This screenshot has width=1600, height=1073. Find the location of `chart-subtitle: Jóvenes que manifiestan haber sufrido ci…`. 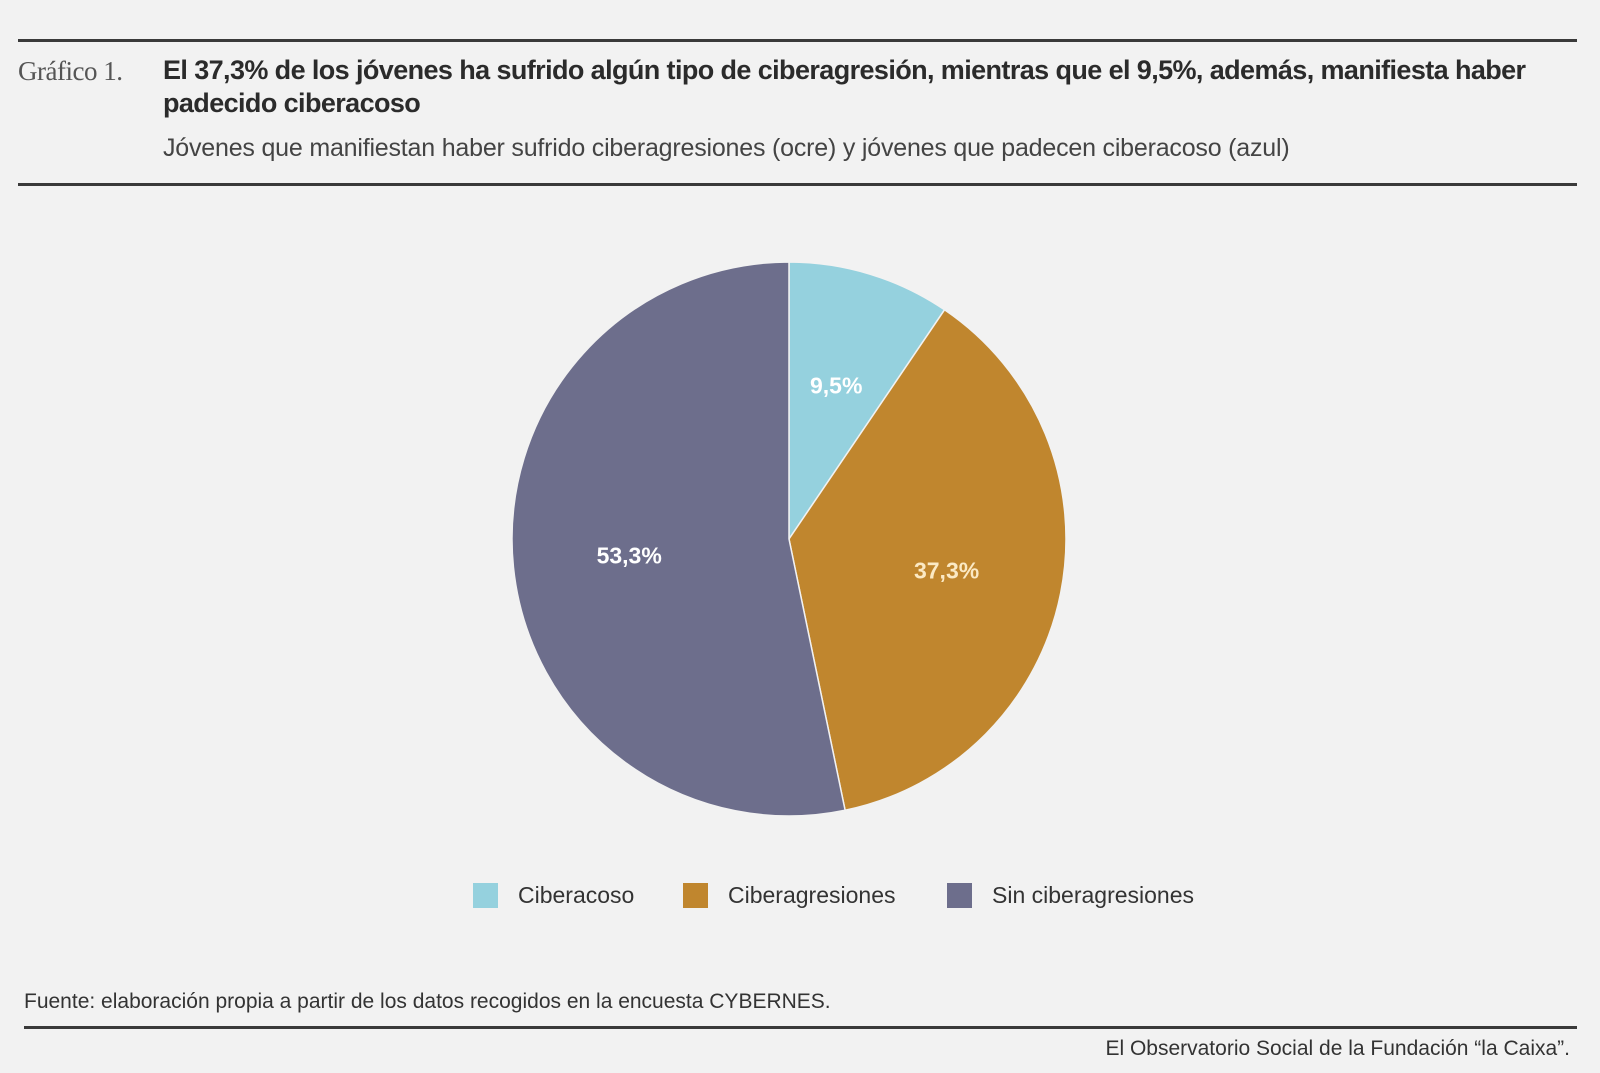

chart-subtitle: Jóvenes que manifiestan haber sufrido ci… is located at coordinates (726, 148).